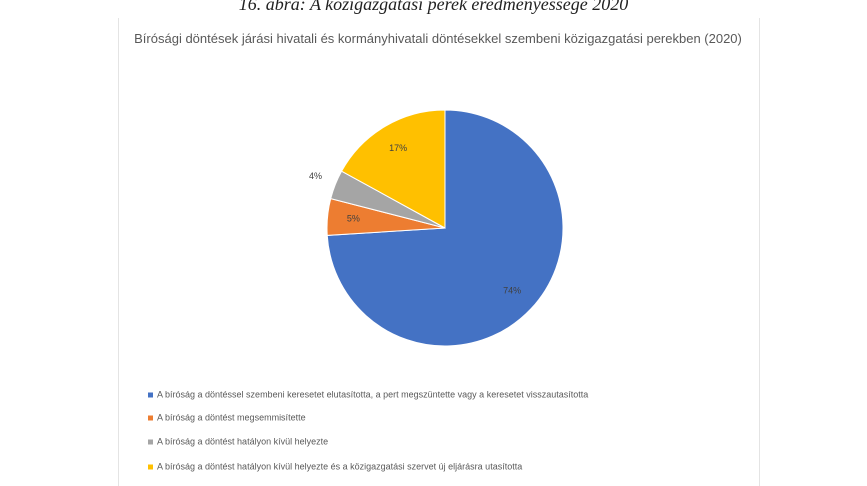  Describe the element at coordinates (231, 417) in the screenshot. I see `legend-label: A bíróság a döntést megsemmisítette` at that location.